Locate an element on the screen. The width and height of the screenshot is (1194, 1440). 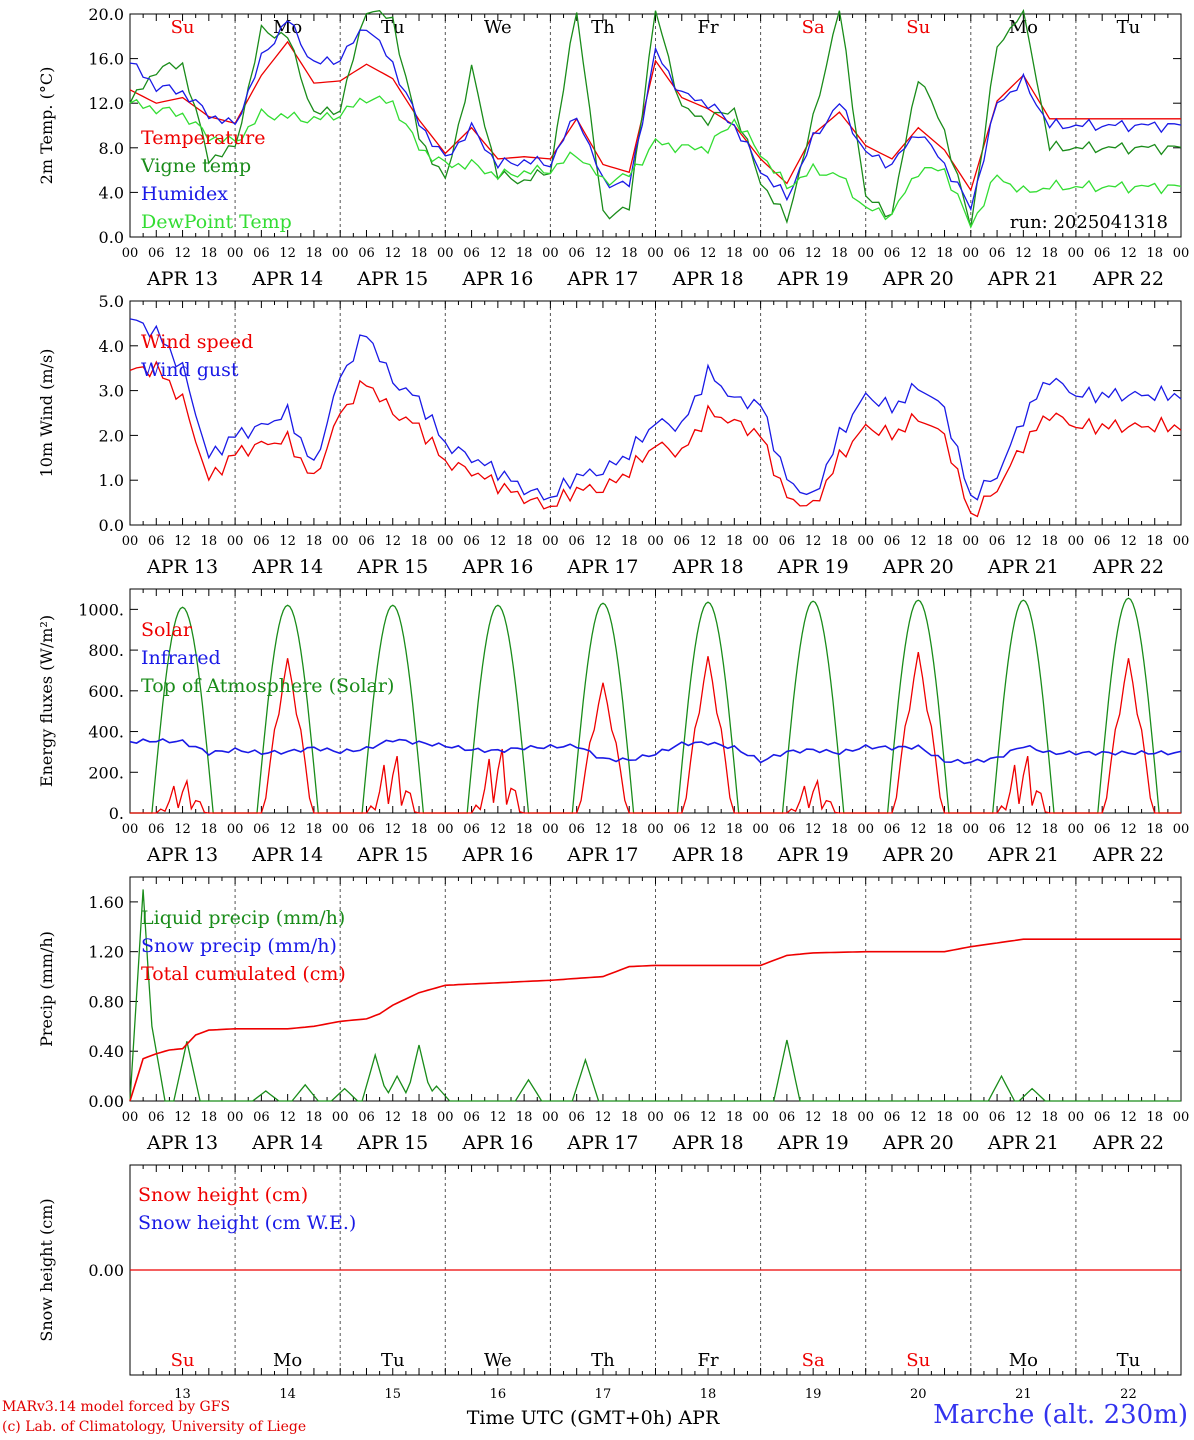
legend-entry: Total cumulated (cm) is located at coordinates (243, 974).